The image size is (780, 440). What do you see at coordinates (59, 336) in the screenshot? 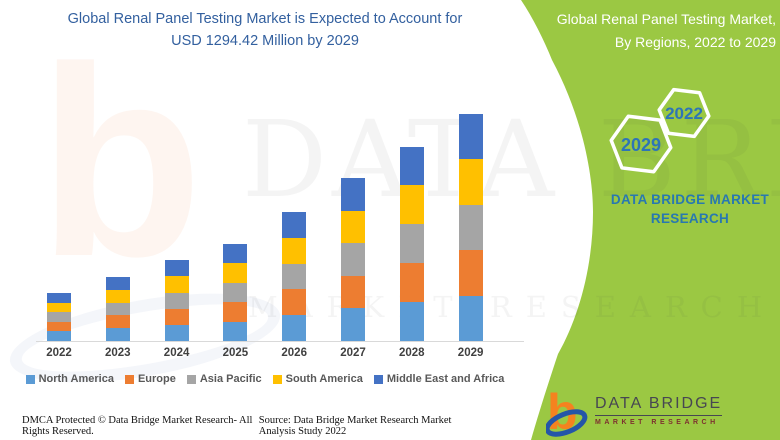
I see `bar-segment-2022-north-america` at bounding box center [59, 336].